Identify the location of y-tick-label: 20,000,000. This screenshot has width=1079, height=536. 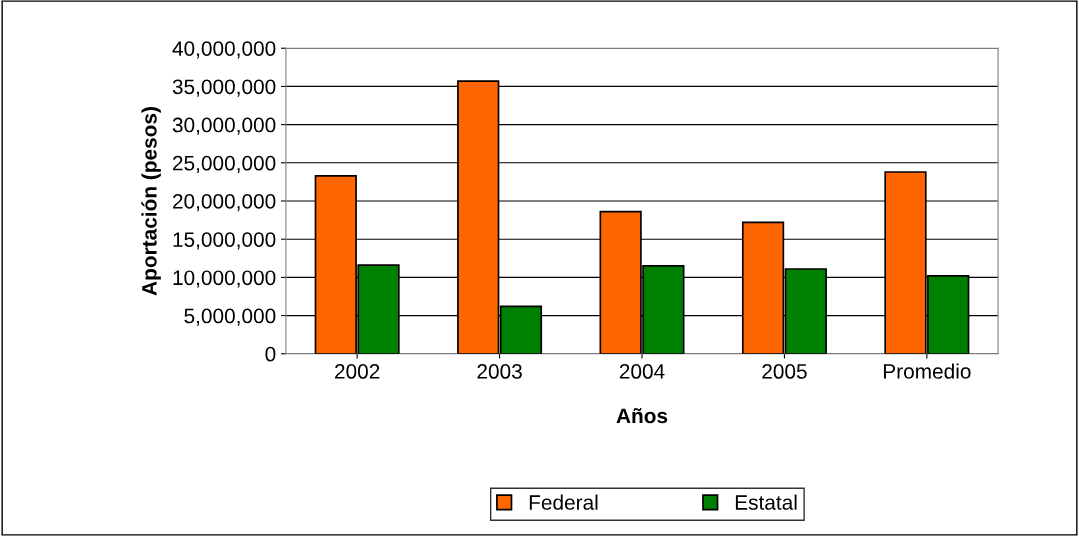
(224, 203).